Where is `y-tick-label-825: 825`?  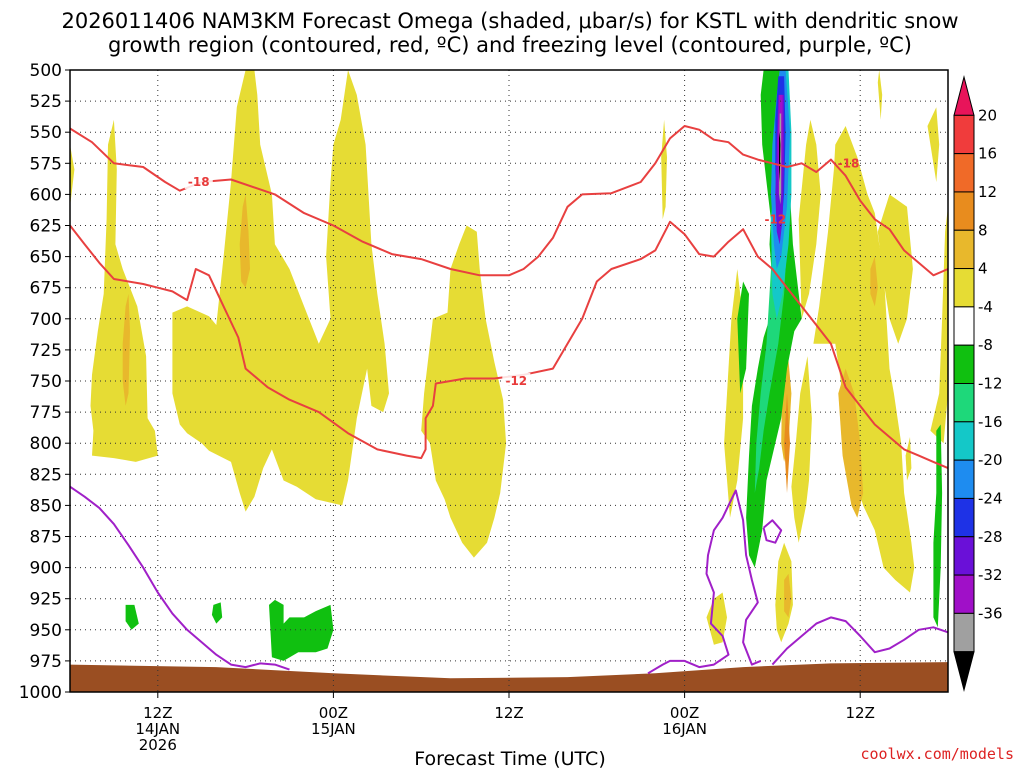 y-tick-label-825: 825 is located at coordinates (46, 475).